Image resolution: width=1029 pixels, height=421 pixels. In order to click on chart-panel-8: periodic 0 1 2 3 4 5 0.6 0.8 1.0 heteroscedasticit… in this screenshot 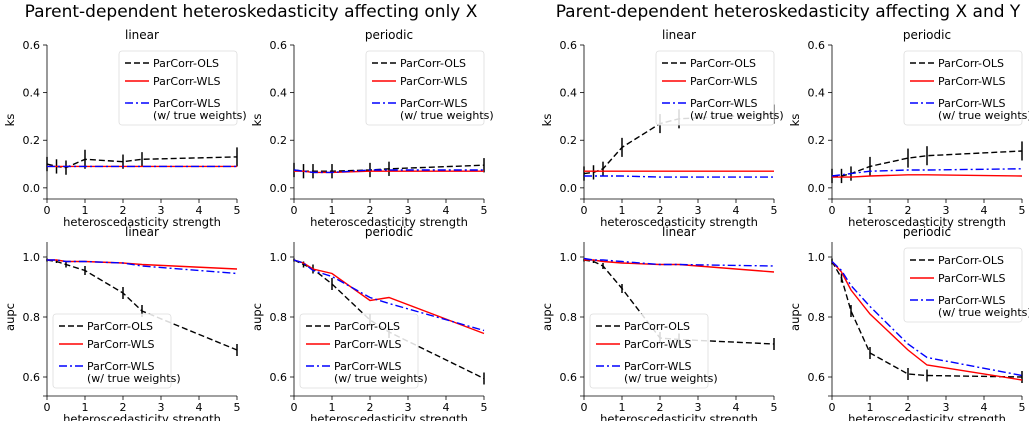, I will do `click(908, 323)`.